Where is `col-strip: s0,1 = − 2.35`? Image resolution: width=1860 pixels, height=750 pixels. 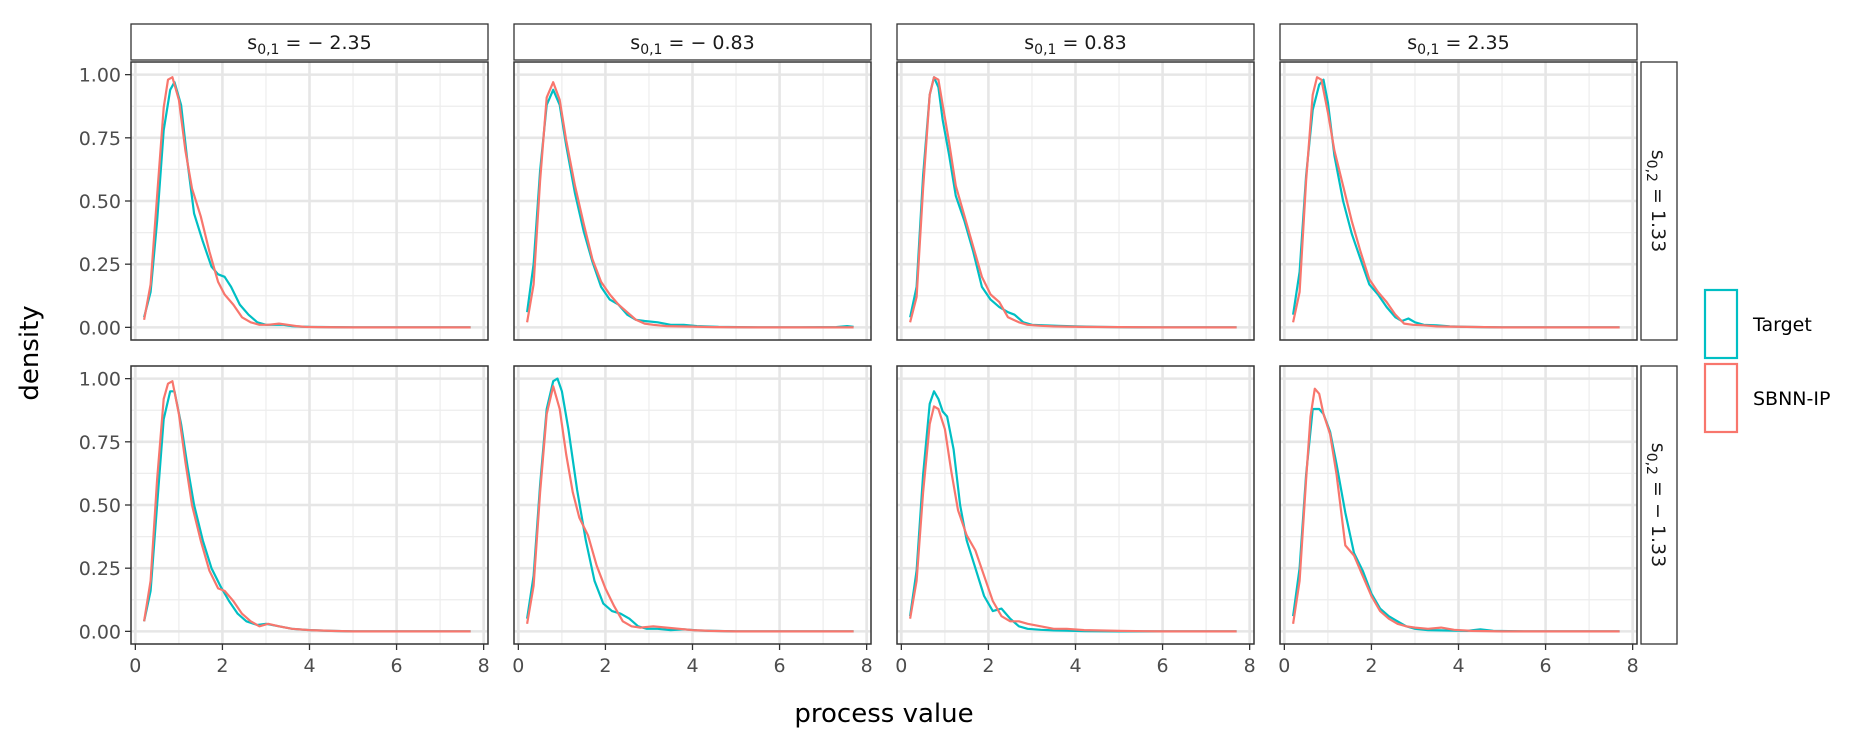
col-strip: s0,1 = − 2.35 is located at coordinates (309, 42).